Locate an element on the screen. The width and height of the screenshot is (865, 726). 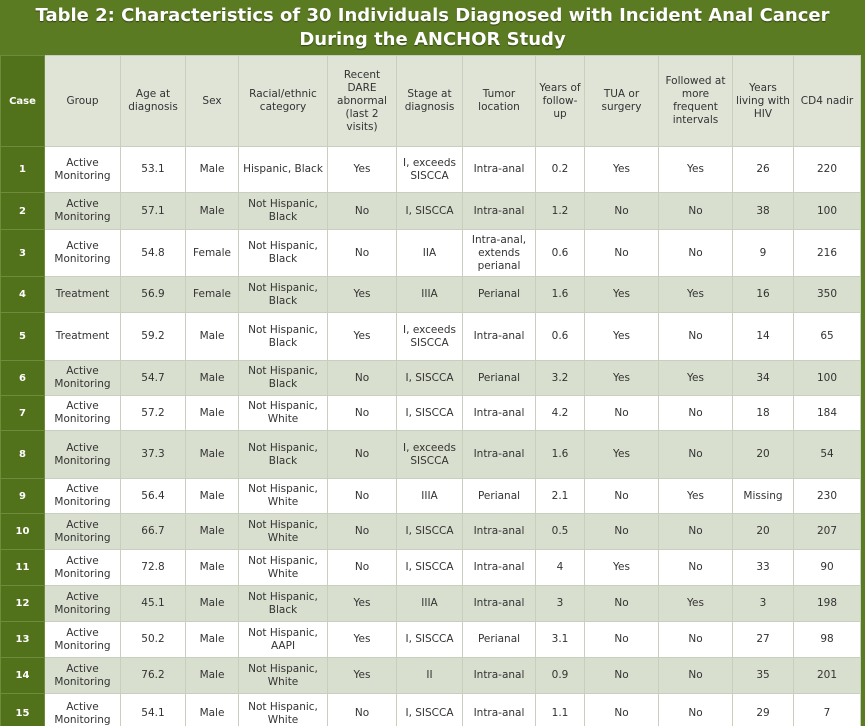
table-cell: 0.5 is located at coordinates (560, 531).